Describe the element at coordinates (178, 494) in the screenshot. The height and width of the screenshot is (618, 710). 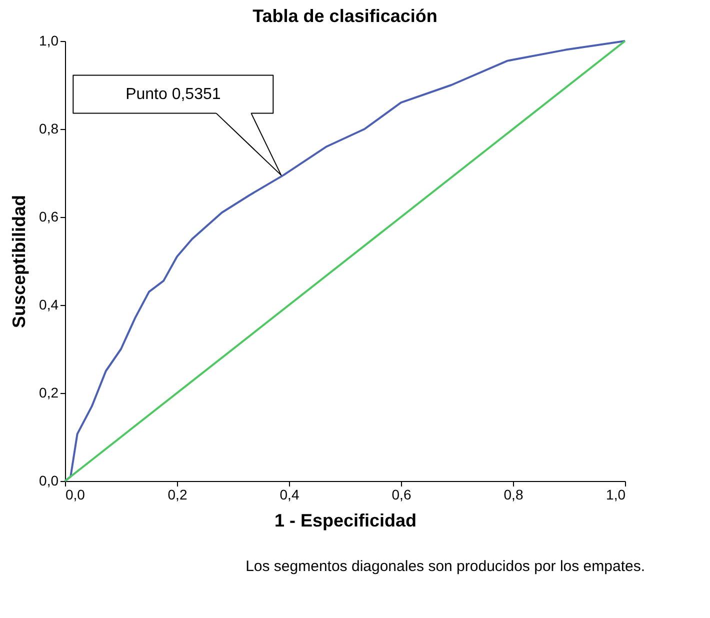
I see `x-tick-label: 0,2` at that location.